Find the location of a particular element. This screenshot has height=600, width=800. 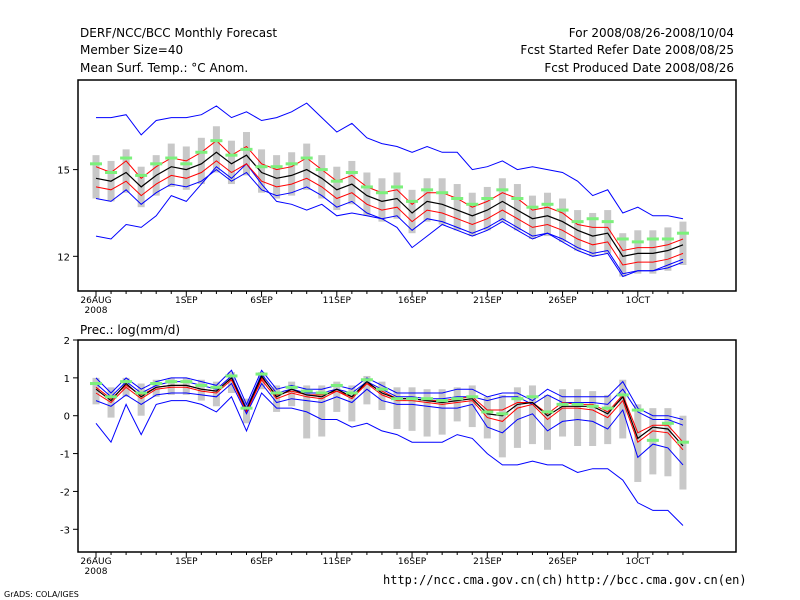

header-produced-date: Fcst Produced Date 2008/08/26 is located at coordinates (639, 68).